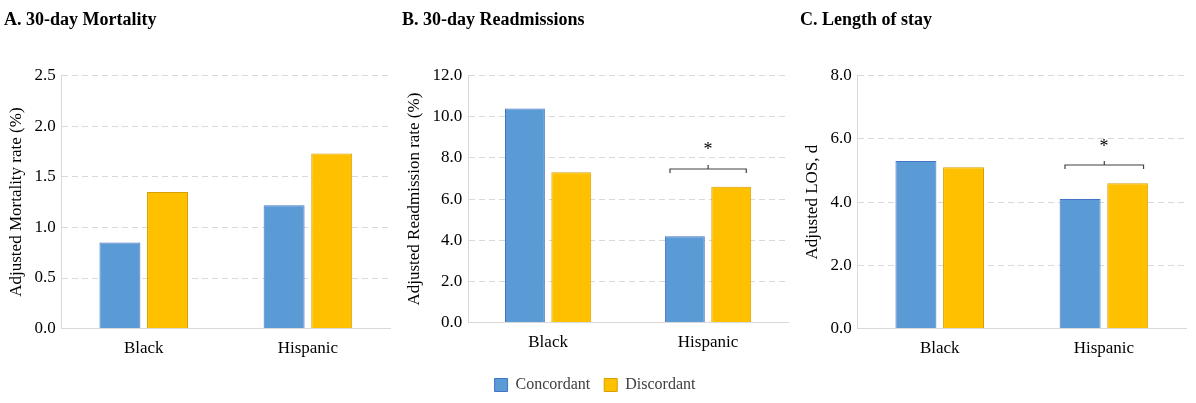 Image resolution: width=1196 pixels, height=403 pixels. I want to click on chart-title: C. Length of stay, so click(866, 19).